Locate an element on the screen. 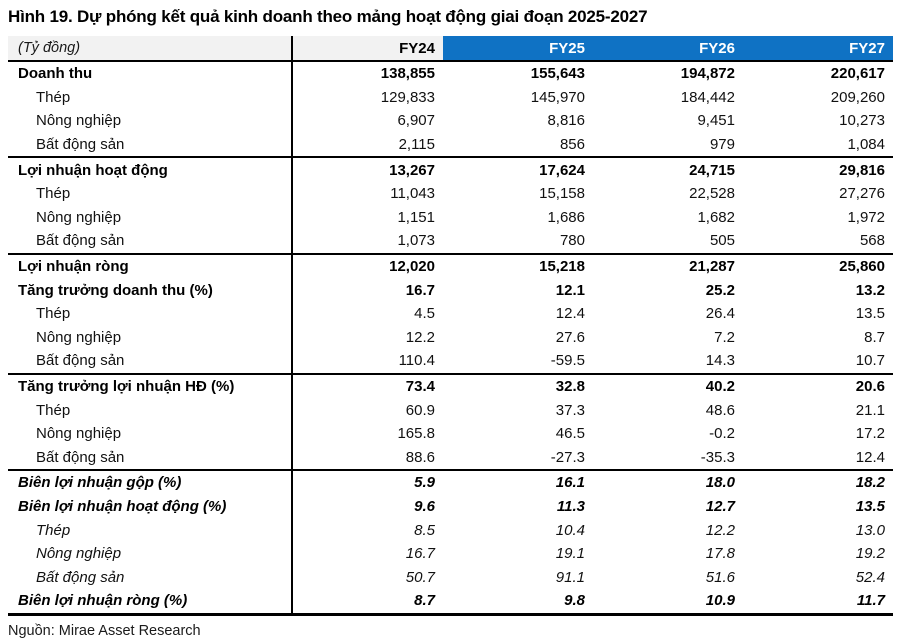 This screenshot has height=643, width=911. table-row: Thép 11,043 15,158 22,528 27,276 is located at coordinates (450, 193).